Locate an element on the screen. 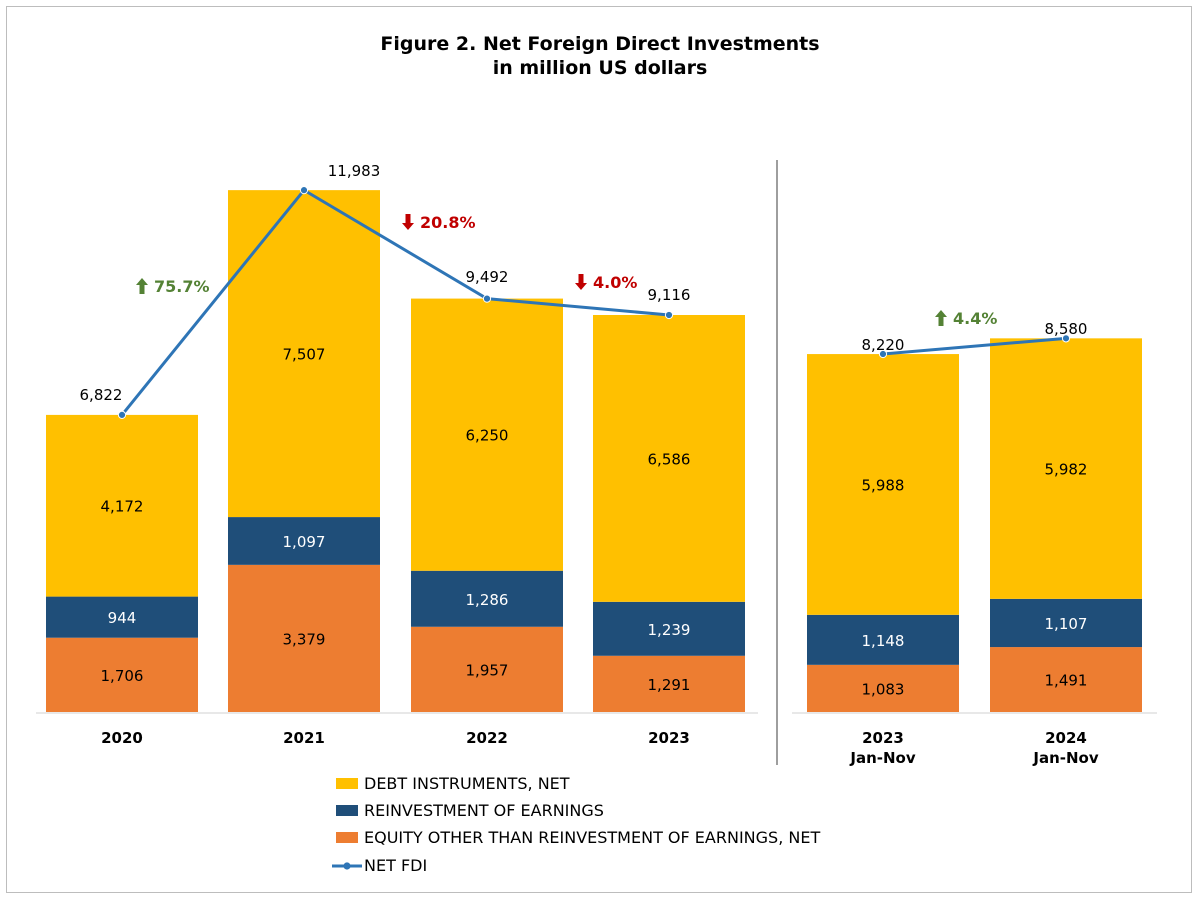  change-label: 20.8% is located at coordinates (448, 222).